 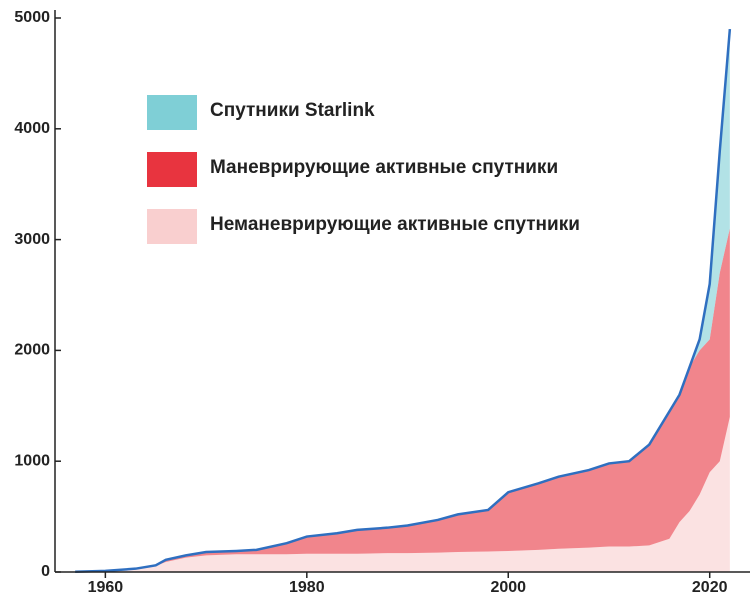 I want to click on y-tick-label: 0, so click(x=45, y=571).